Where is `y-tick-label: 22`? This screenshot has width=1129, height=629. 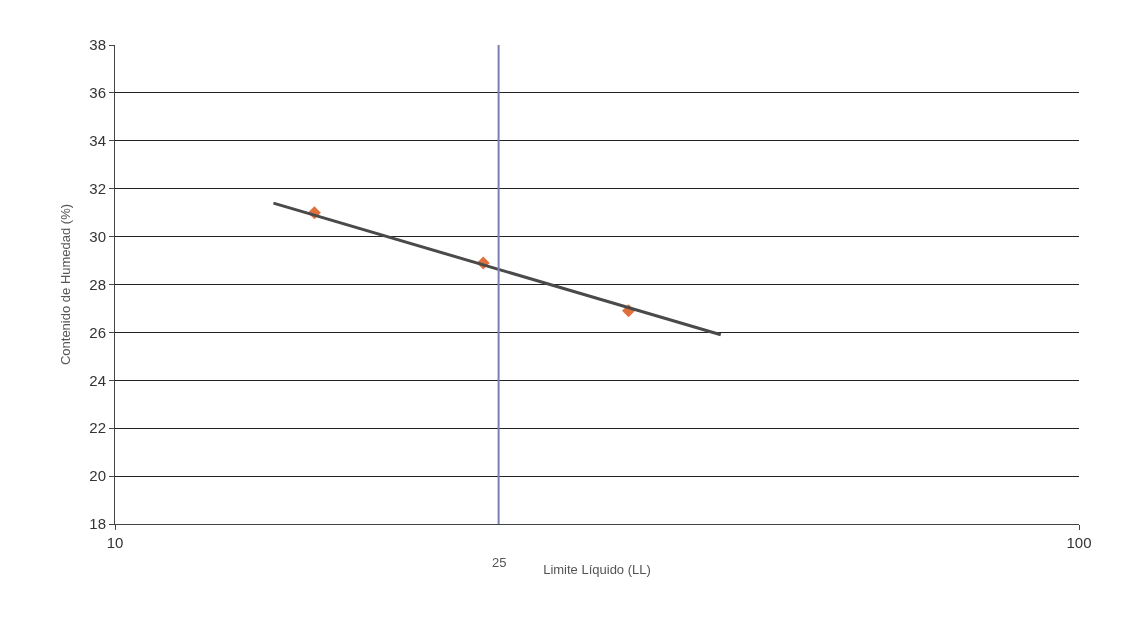 y-tick-label: 22 is located at coordinates (97, 428).